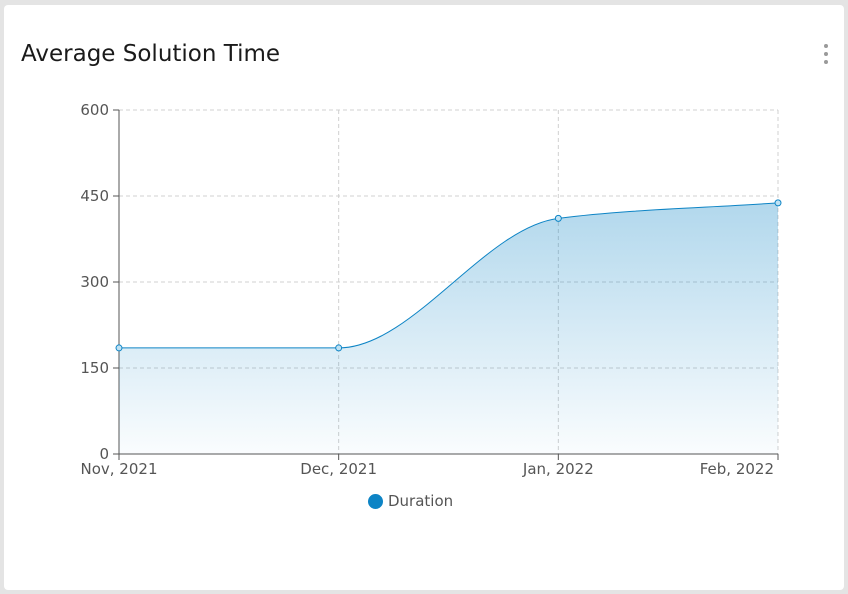 The height and width of the screenshot is (594, 848). What do you see at coordinates (119, 469) in the screenshot?
I see `x-tick-label: Nov, 2021` at bounding box center [119, 469].